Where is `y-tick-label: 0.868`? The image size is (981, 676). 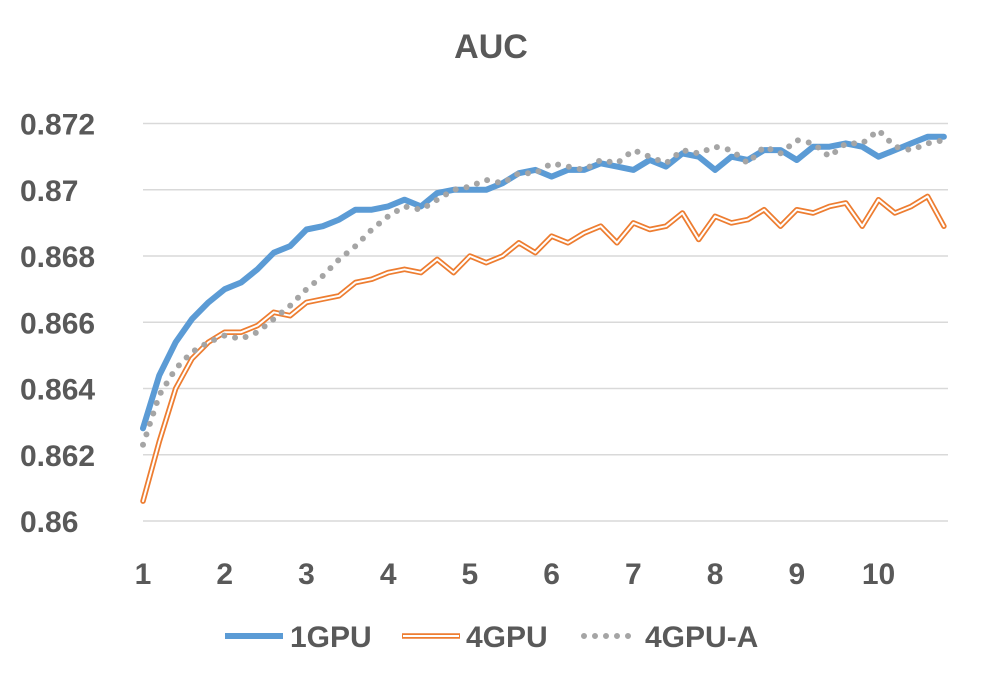 y-tick-label: 0.868 is located at coordinates (57, 257).